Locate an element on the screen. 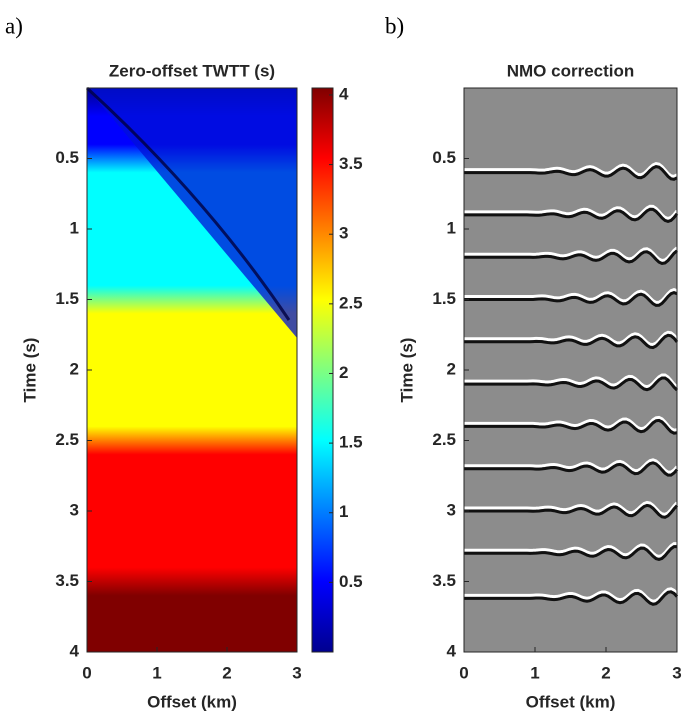  colorbar-tick-label: 4 is located at coordinates (344, 93).